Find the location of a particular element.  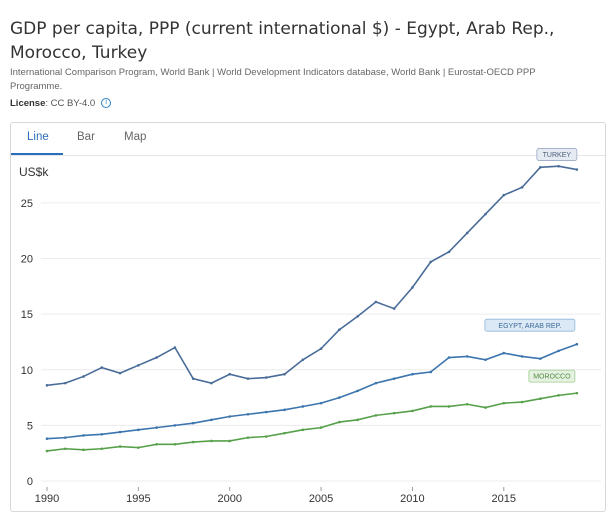

x-tick-label: 2015 is located at coordinates (504, 499).